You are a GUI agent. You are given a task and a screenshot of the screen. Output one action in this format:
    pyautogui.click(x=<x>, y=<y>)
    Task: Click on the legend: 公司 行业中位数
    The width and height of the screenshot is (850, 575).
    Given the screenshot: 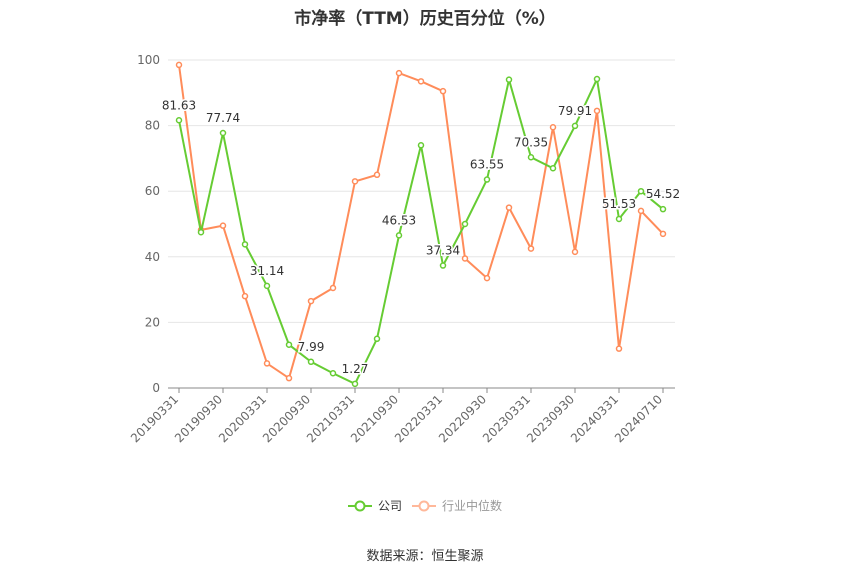 What is the action you would take?
    pyautogui.click(x=425, y=505)
    